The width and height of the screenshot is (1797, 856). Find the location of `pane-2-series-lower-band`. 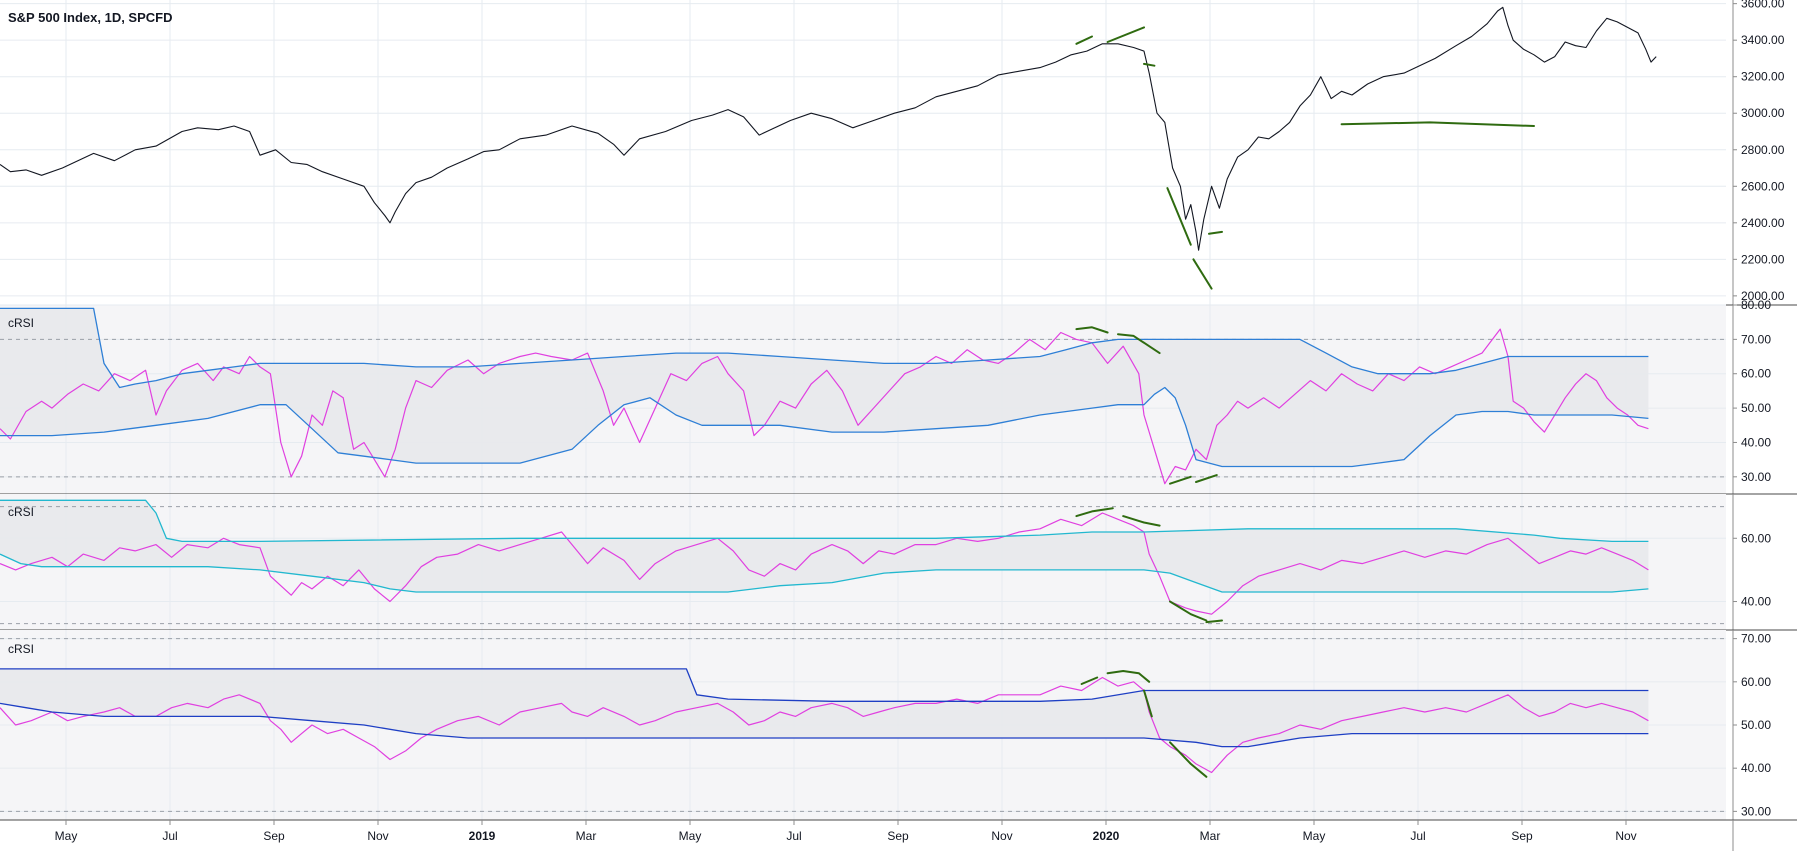

pane-2-series-lower-band is located at coordinates (824, 573).